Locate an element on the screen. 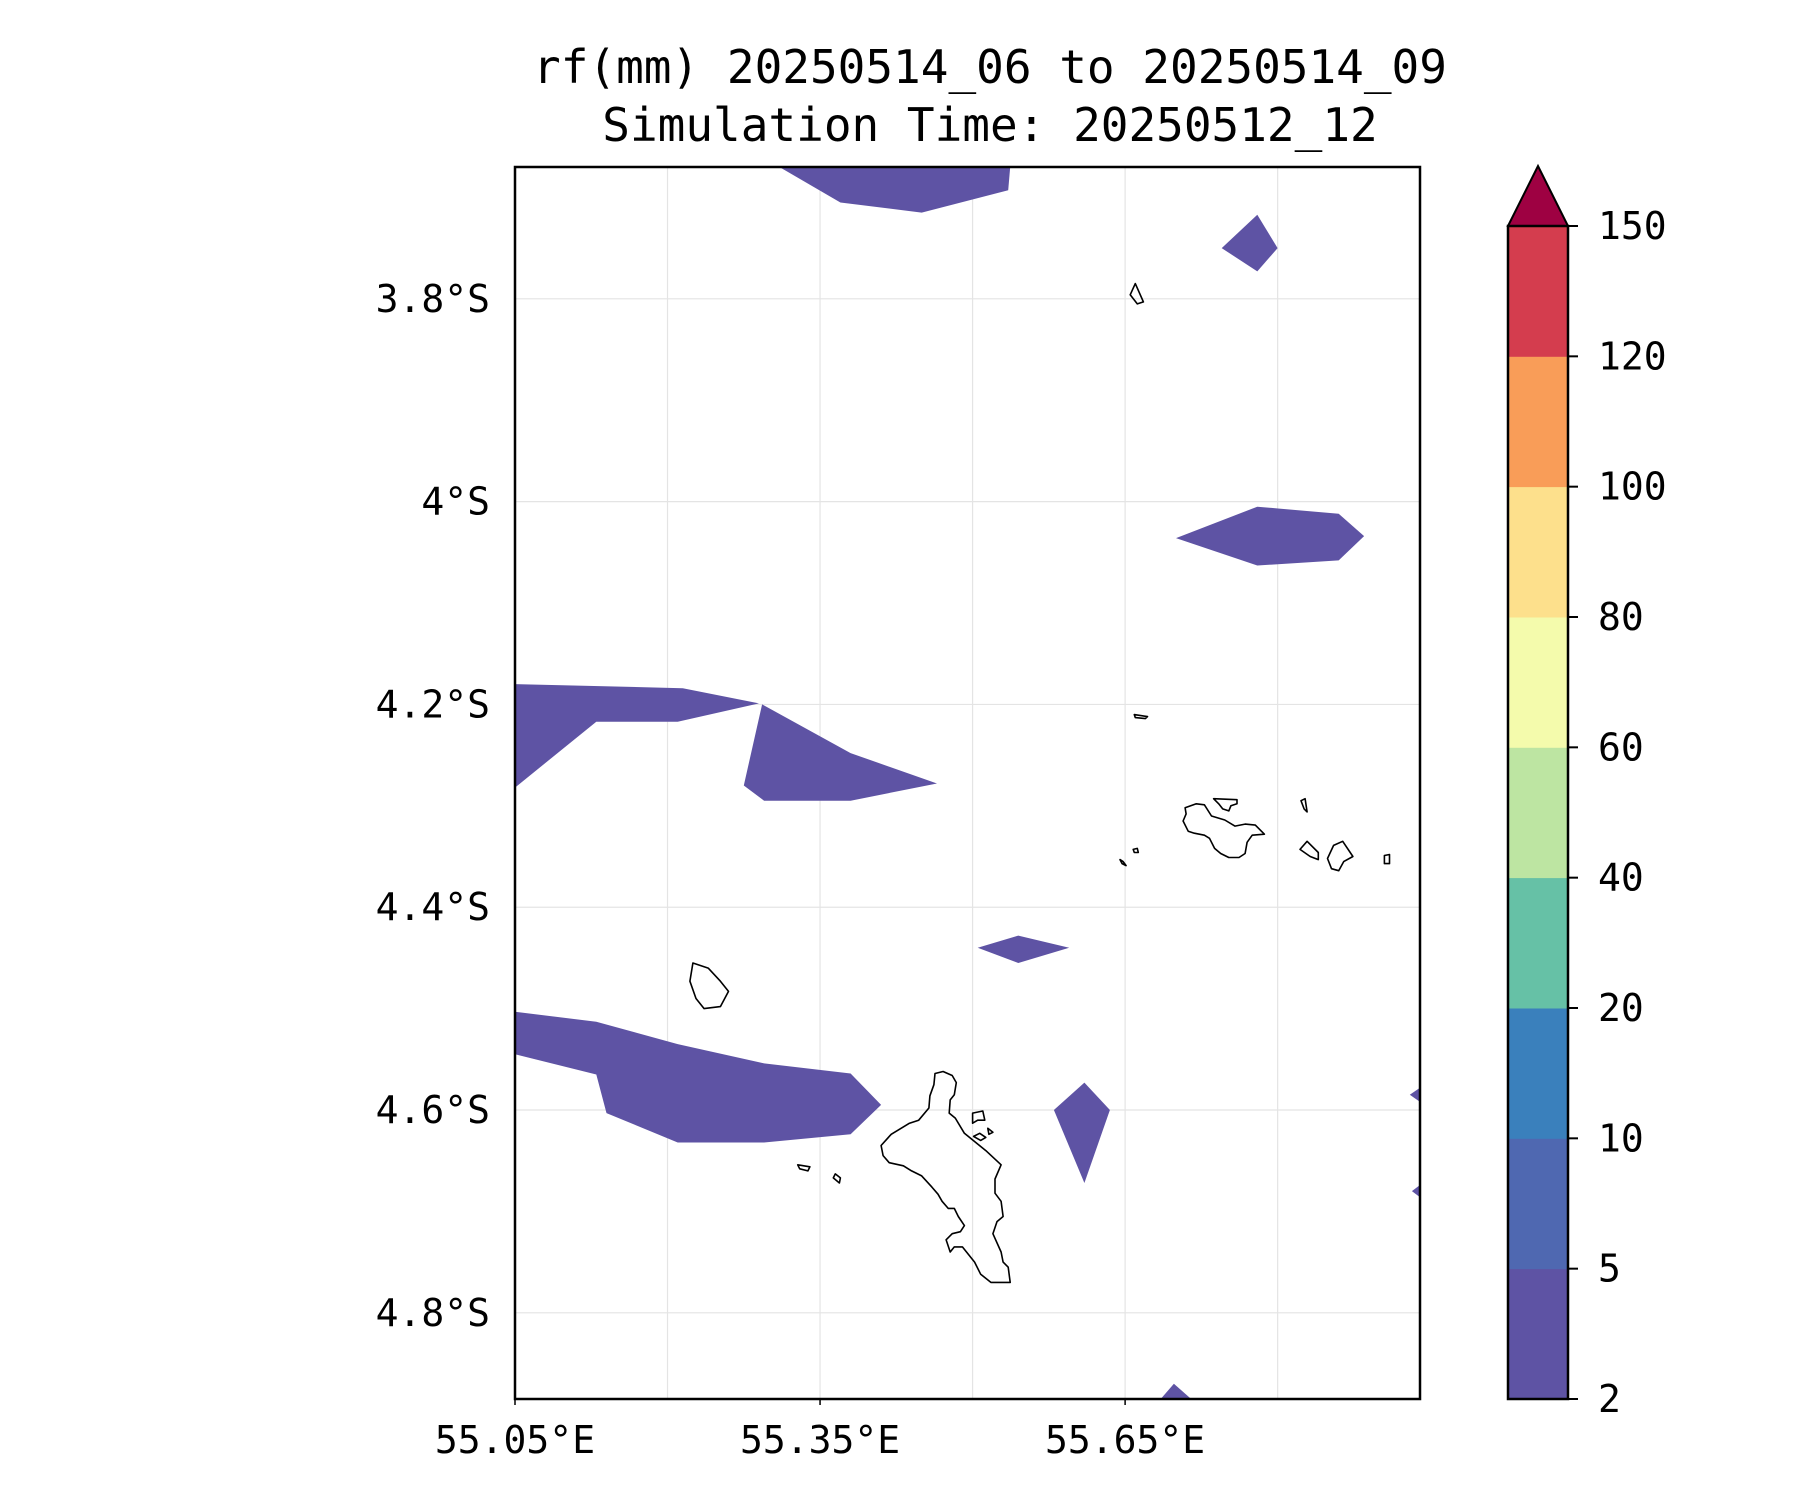  chart-title: rf(mm) 20250514_06 to 20250514_09 is located at coordinates (990, 67).